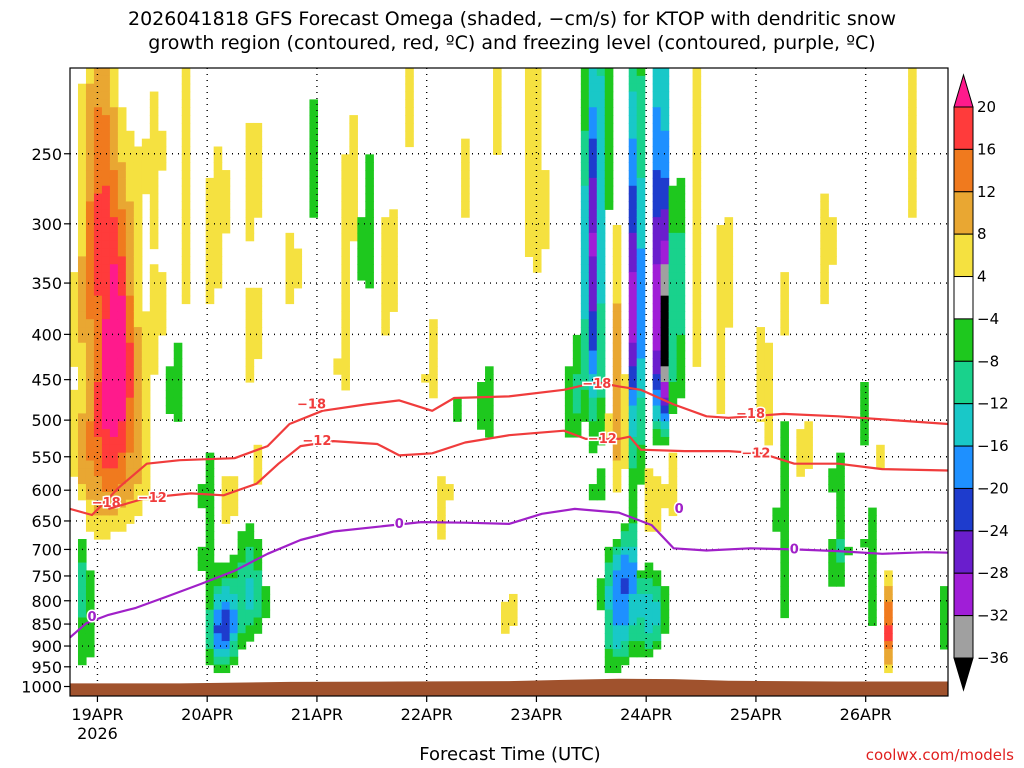 The width and height of the screenshot is (1024, 768). Describe the element at coordinates (963, 170) in the screenshot. I see `colorbar-segment` at that location.